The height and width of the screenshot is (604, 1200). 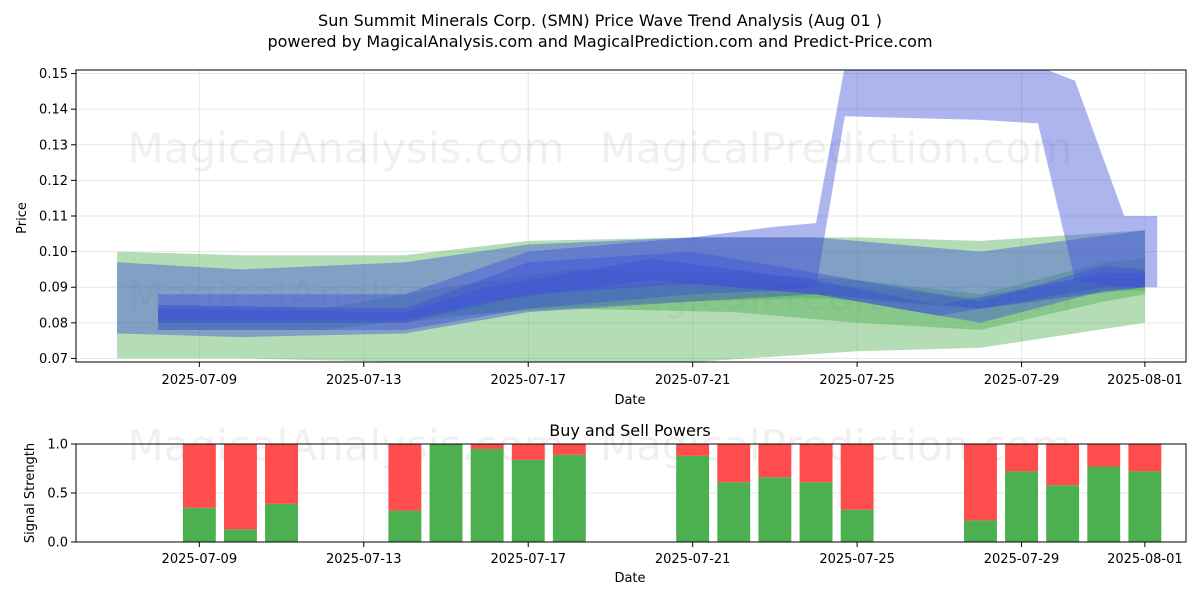 I want to click on signal-x-tick-label: 2025-07-21, so click(x=693, y=559).